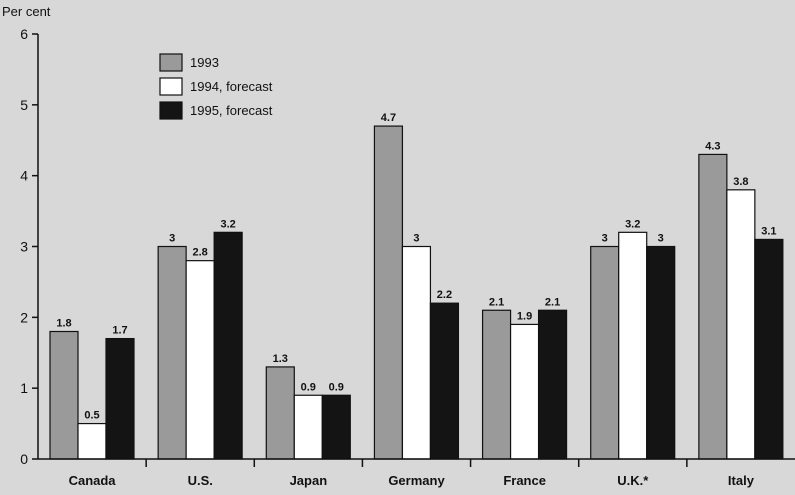 The width and height of the screenshot is (795, 495). I want to click on x-category-label: Italy, so click(741, 480).